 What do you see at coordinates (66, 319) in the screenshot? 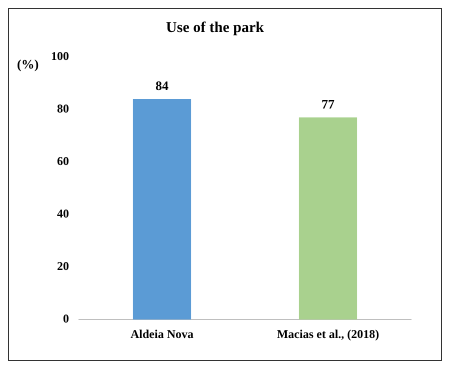
I see `y-tick-label: 0` at bounding box center [66, 319].